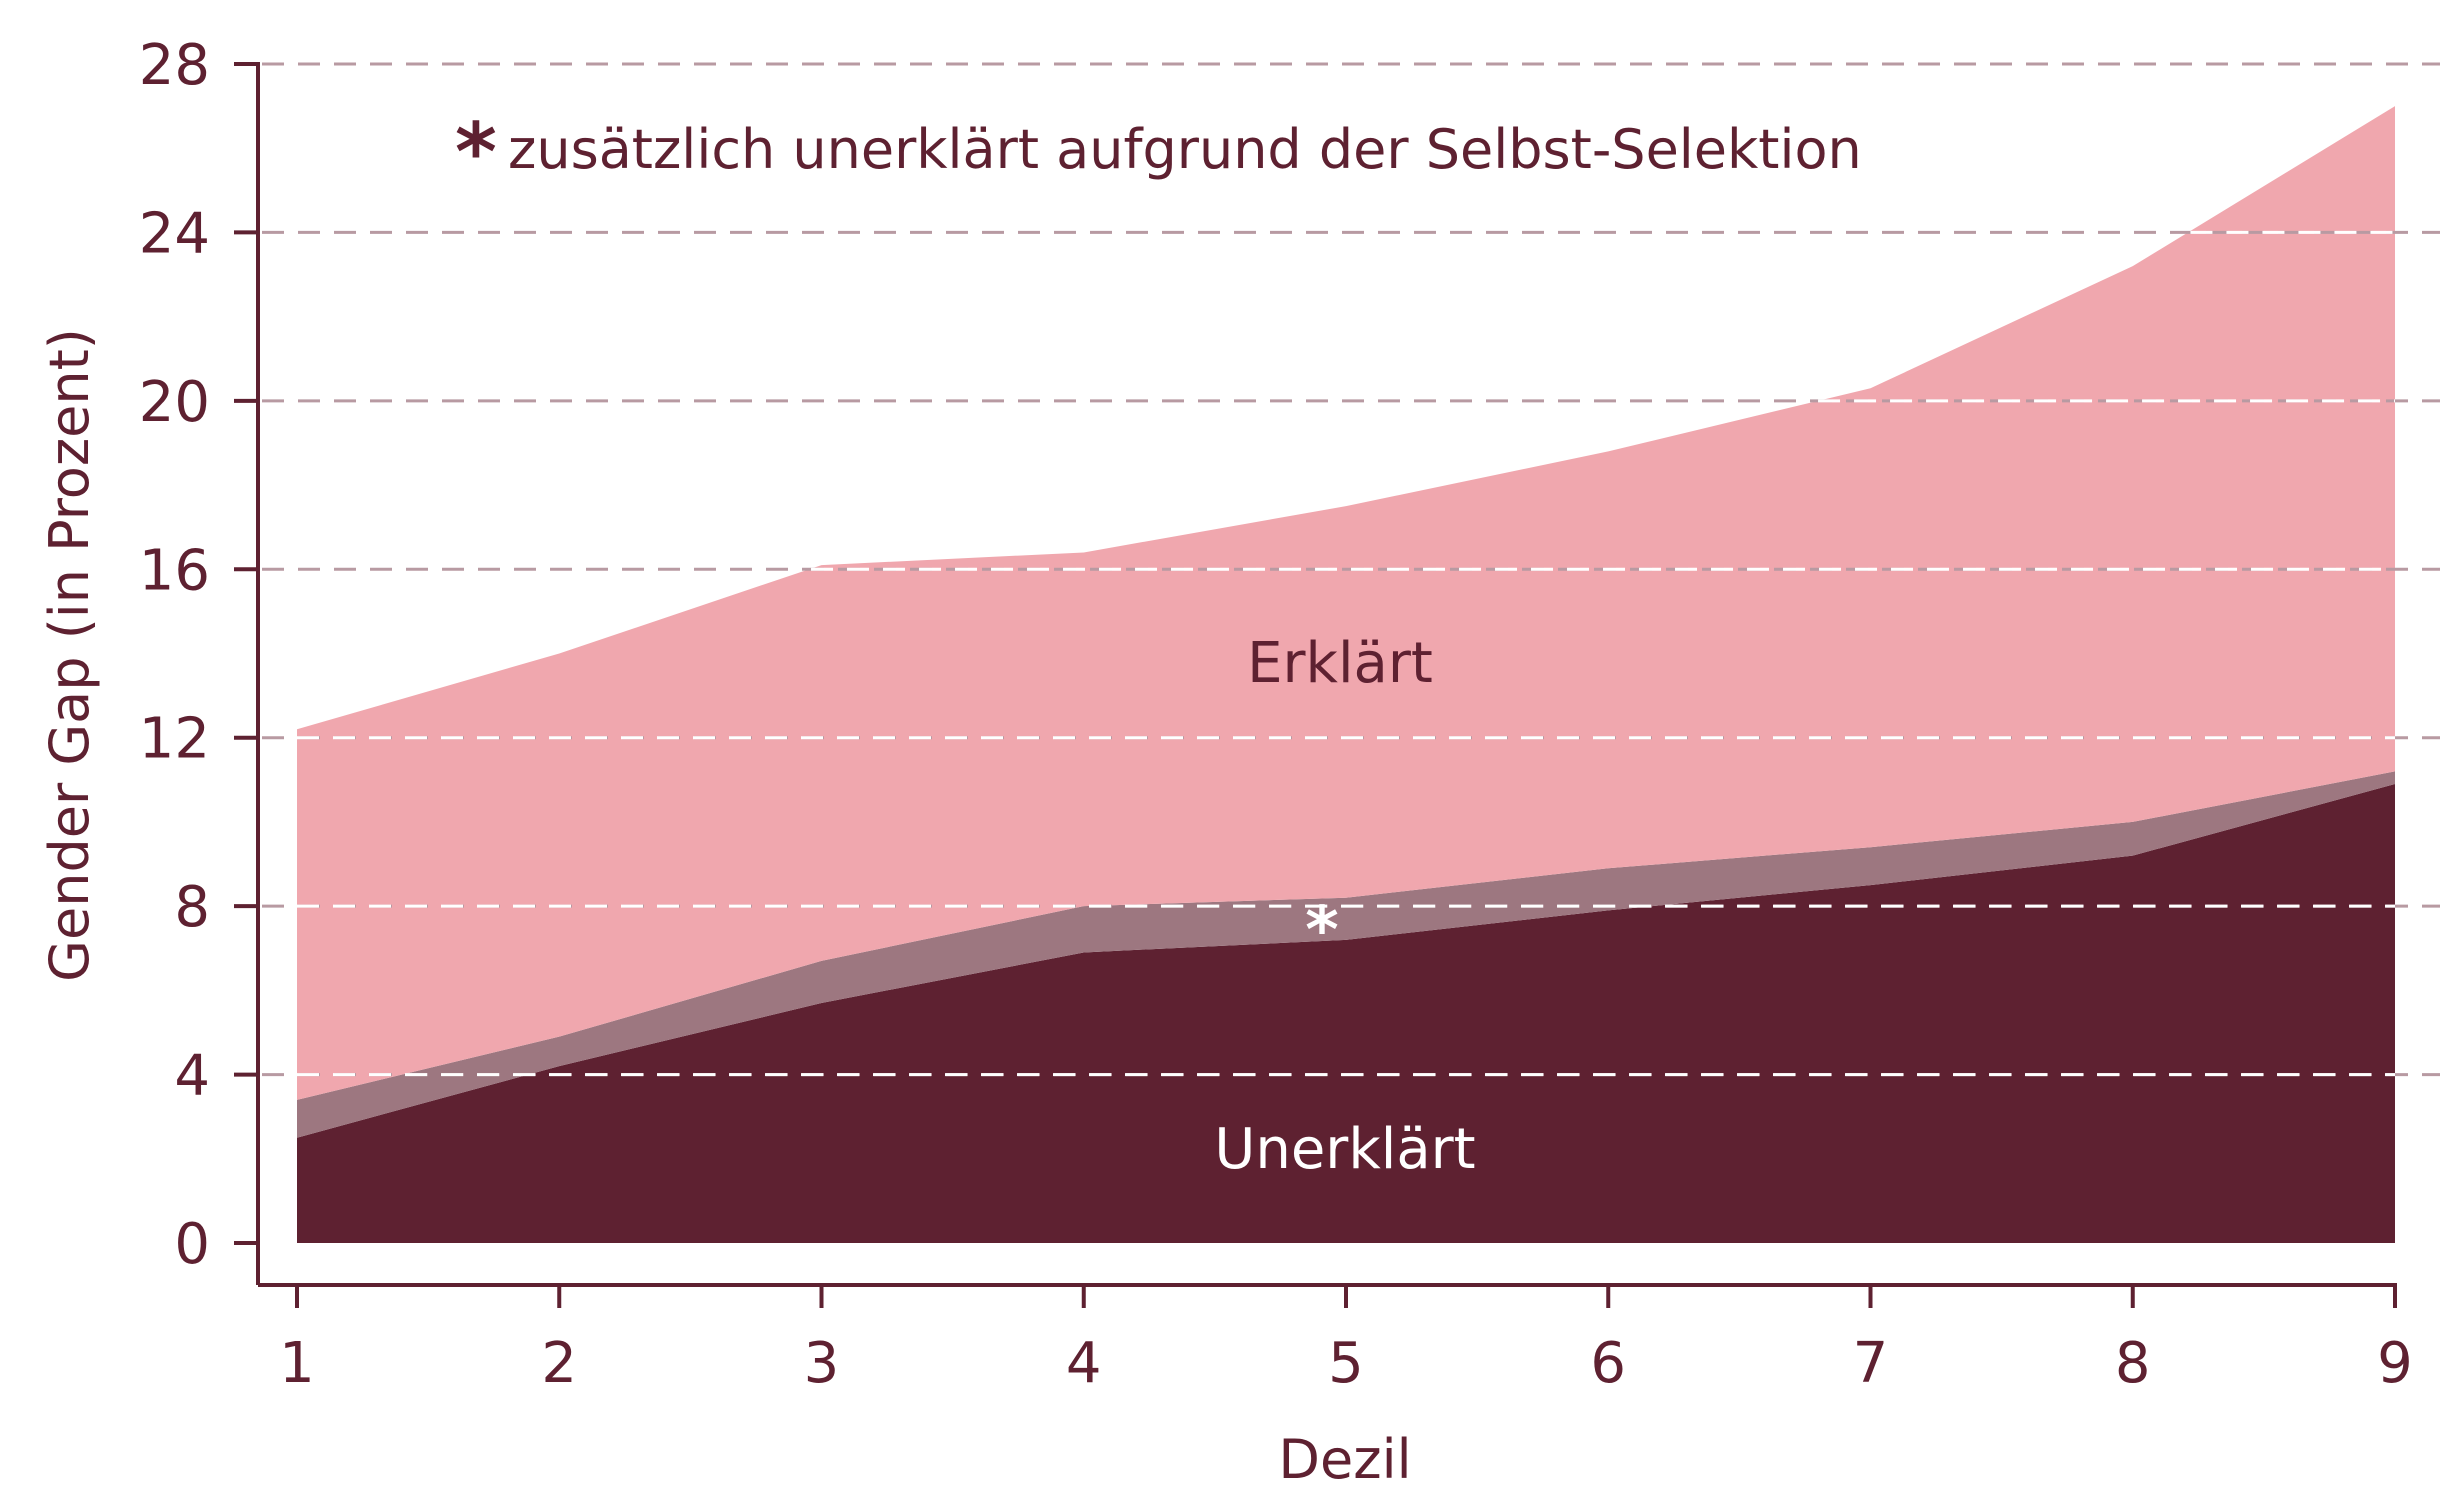 This screenshot has width=2462, height=1492. What do you see at coordinates (1340, 663) in the screenshot?
I see `area-label-erklaert: Erklärt` at bounding box center [1340, 663].